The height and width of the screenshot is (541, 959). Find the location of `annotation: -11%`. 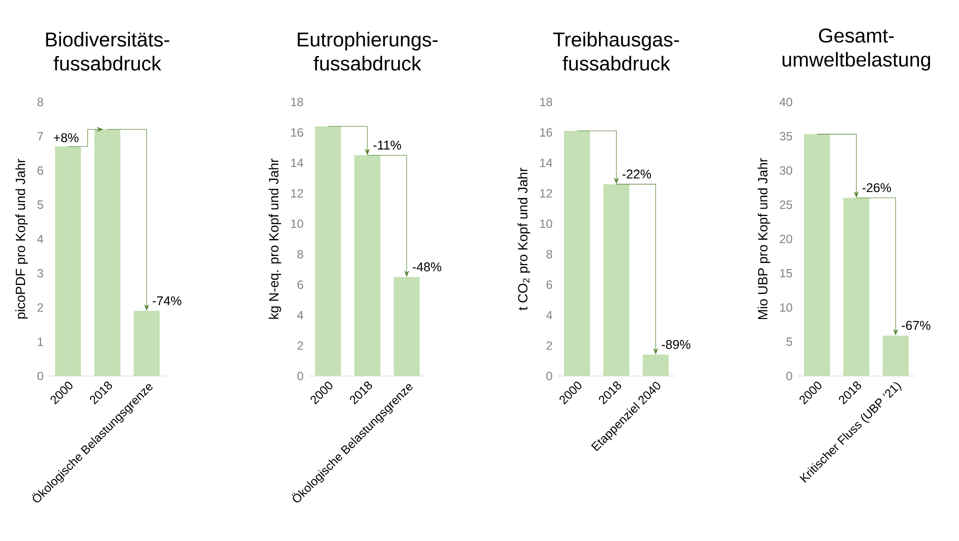

annotation: -11% is located at coordinates (387, 145).